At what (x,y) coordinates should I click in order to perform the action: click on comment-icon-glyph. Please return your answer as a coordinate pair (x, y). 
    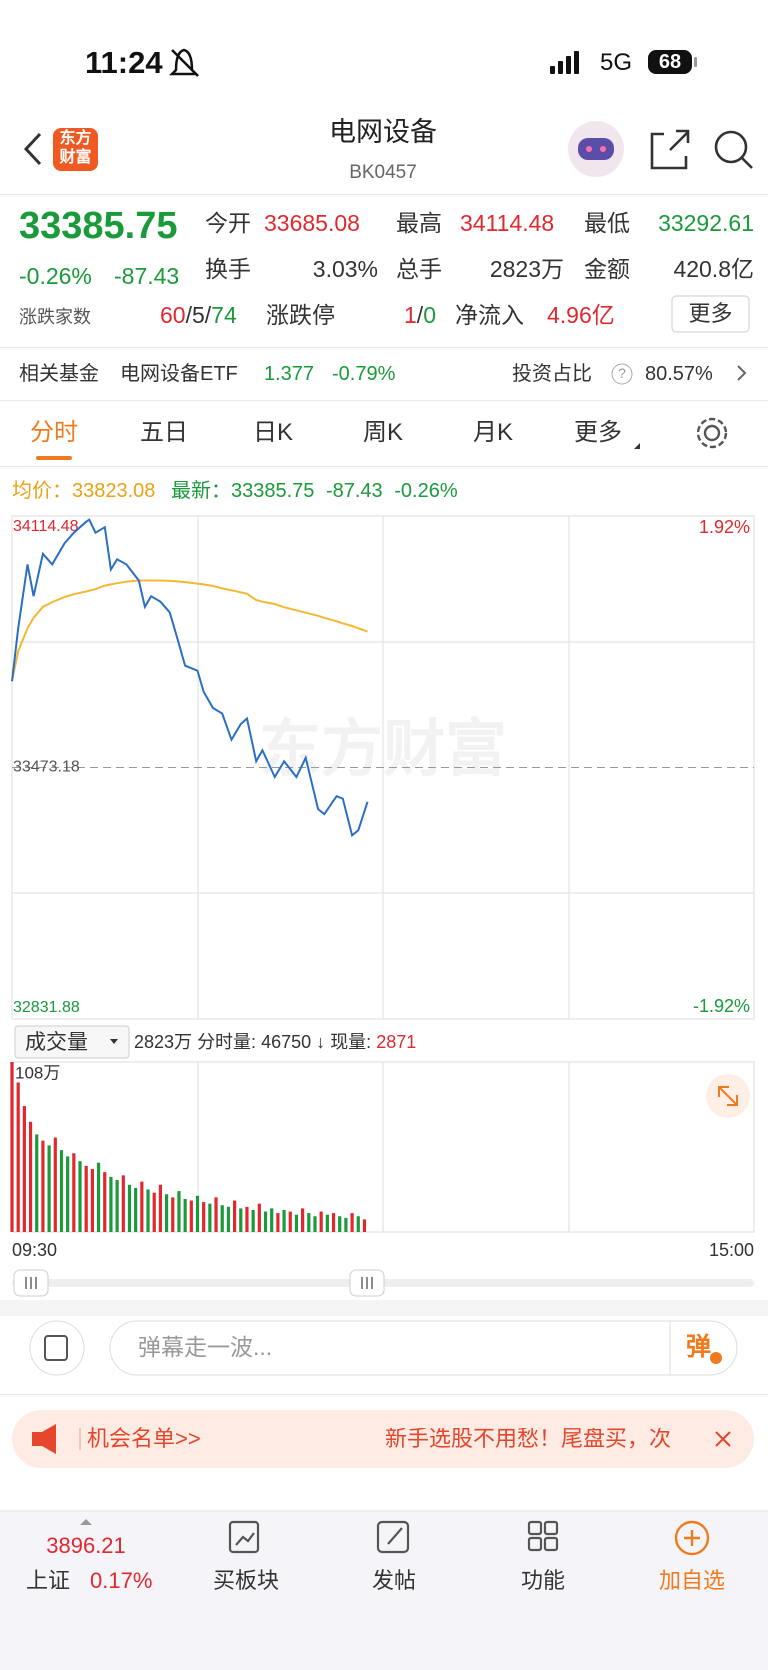
    Looking at the image, I should click on (56, 1348).